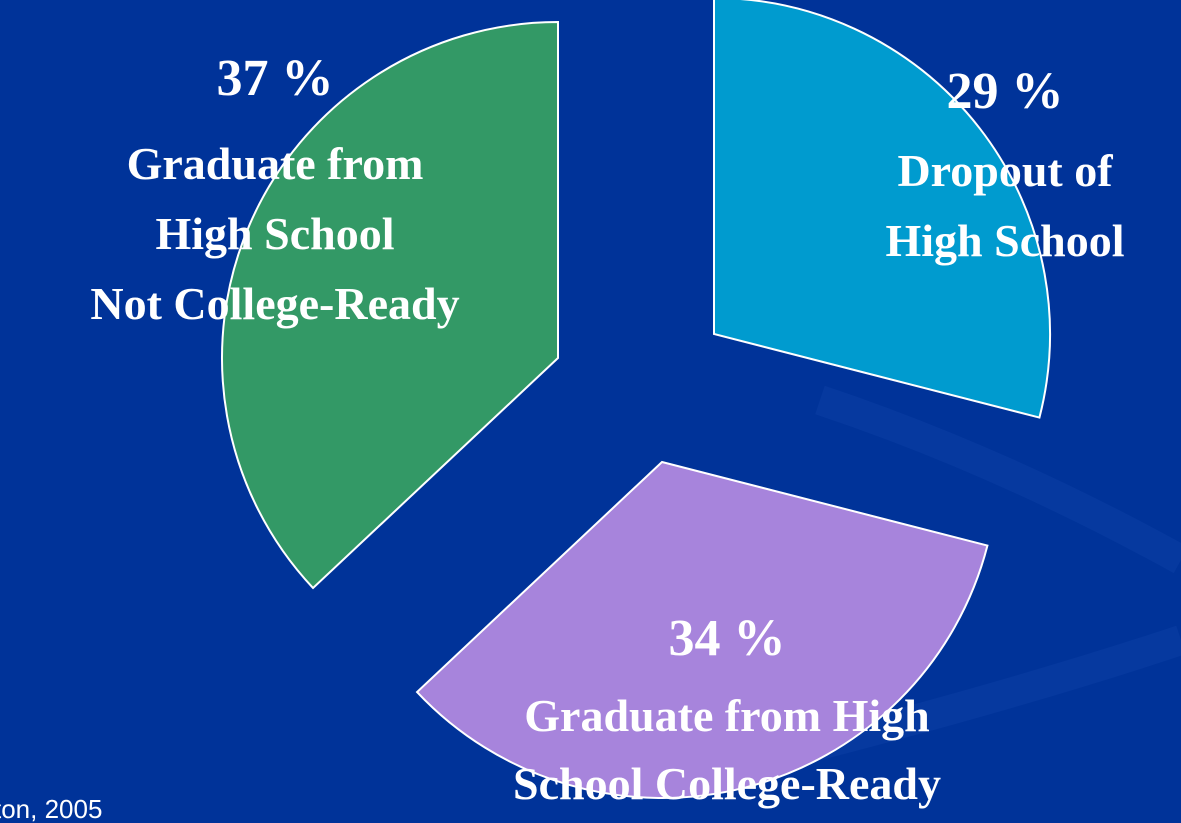 Image resolution: width=1181 pixels, height=823 pixels. Describe the element at coordinates (274, 303) in the screenshot. I see `category-label: Not College-Ready` at that location.